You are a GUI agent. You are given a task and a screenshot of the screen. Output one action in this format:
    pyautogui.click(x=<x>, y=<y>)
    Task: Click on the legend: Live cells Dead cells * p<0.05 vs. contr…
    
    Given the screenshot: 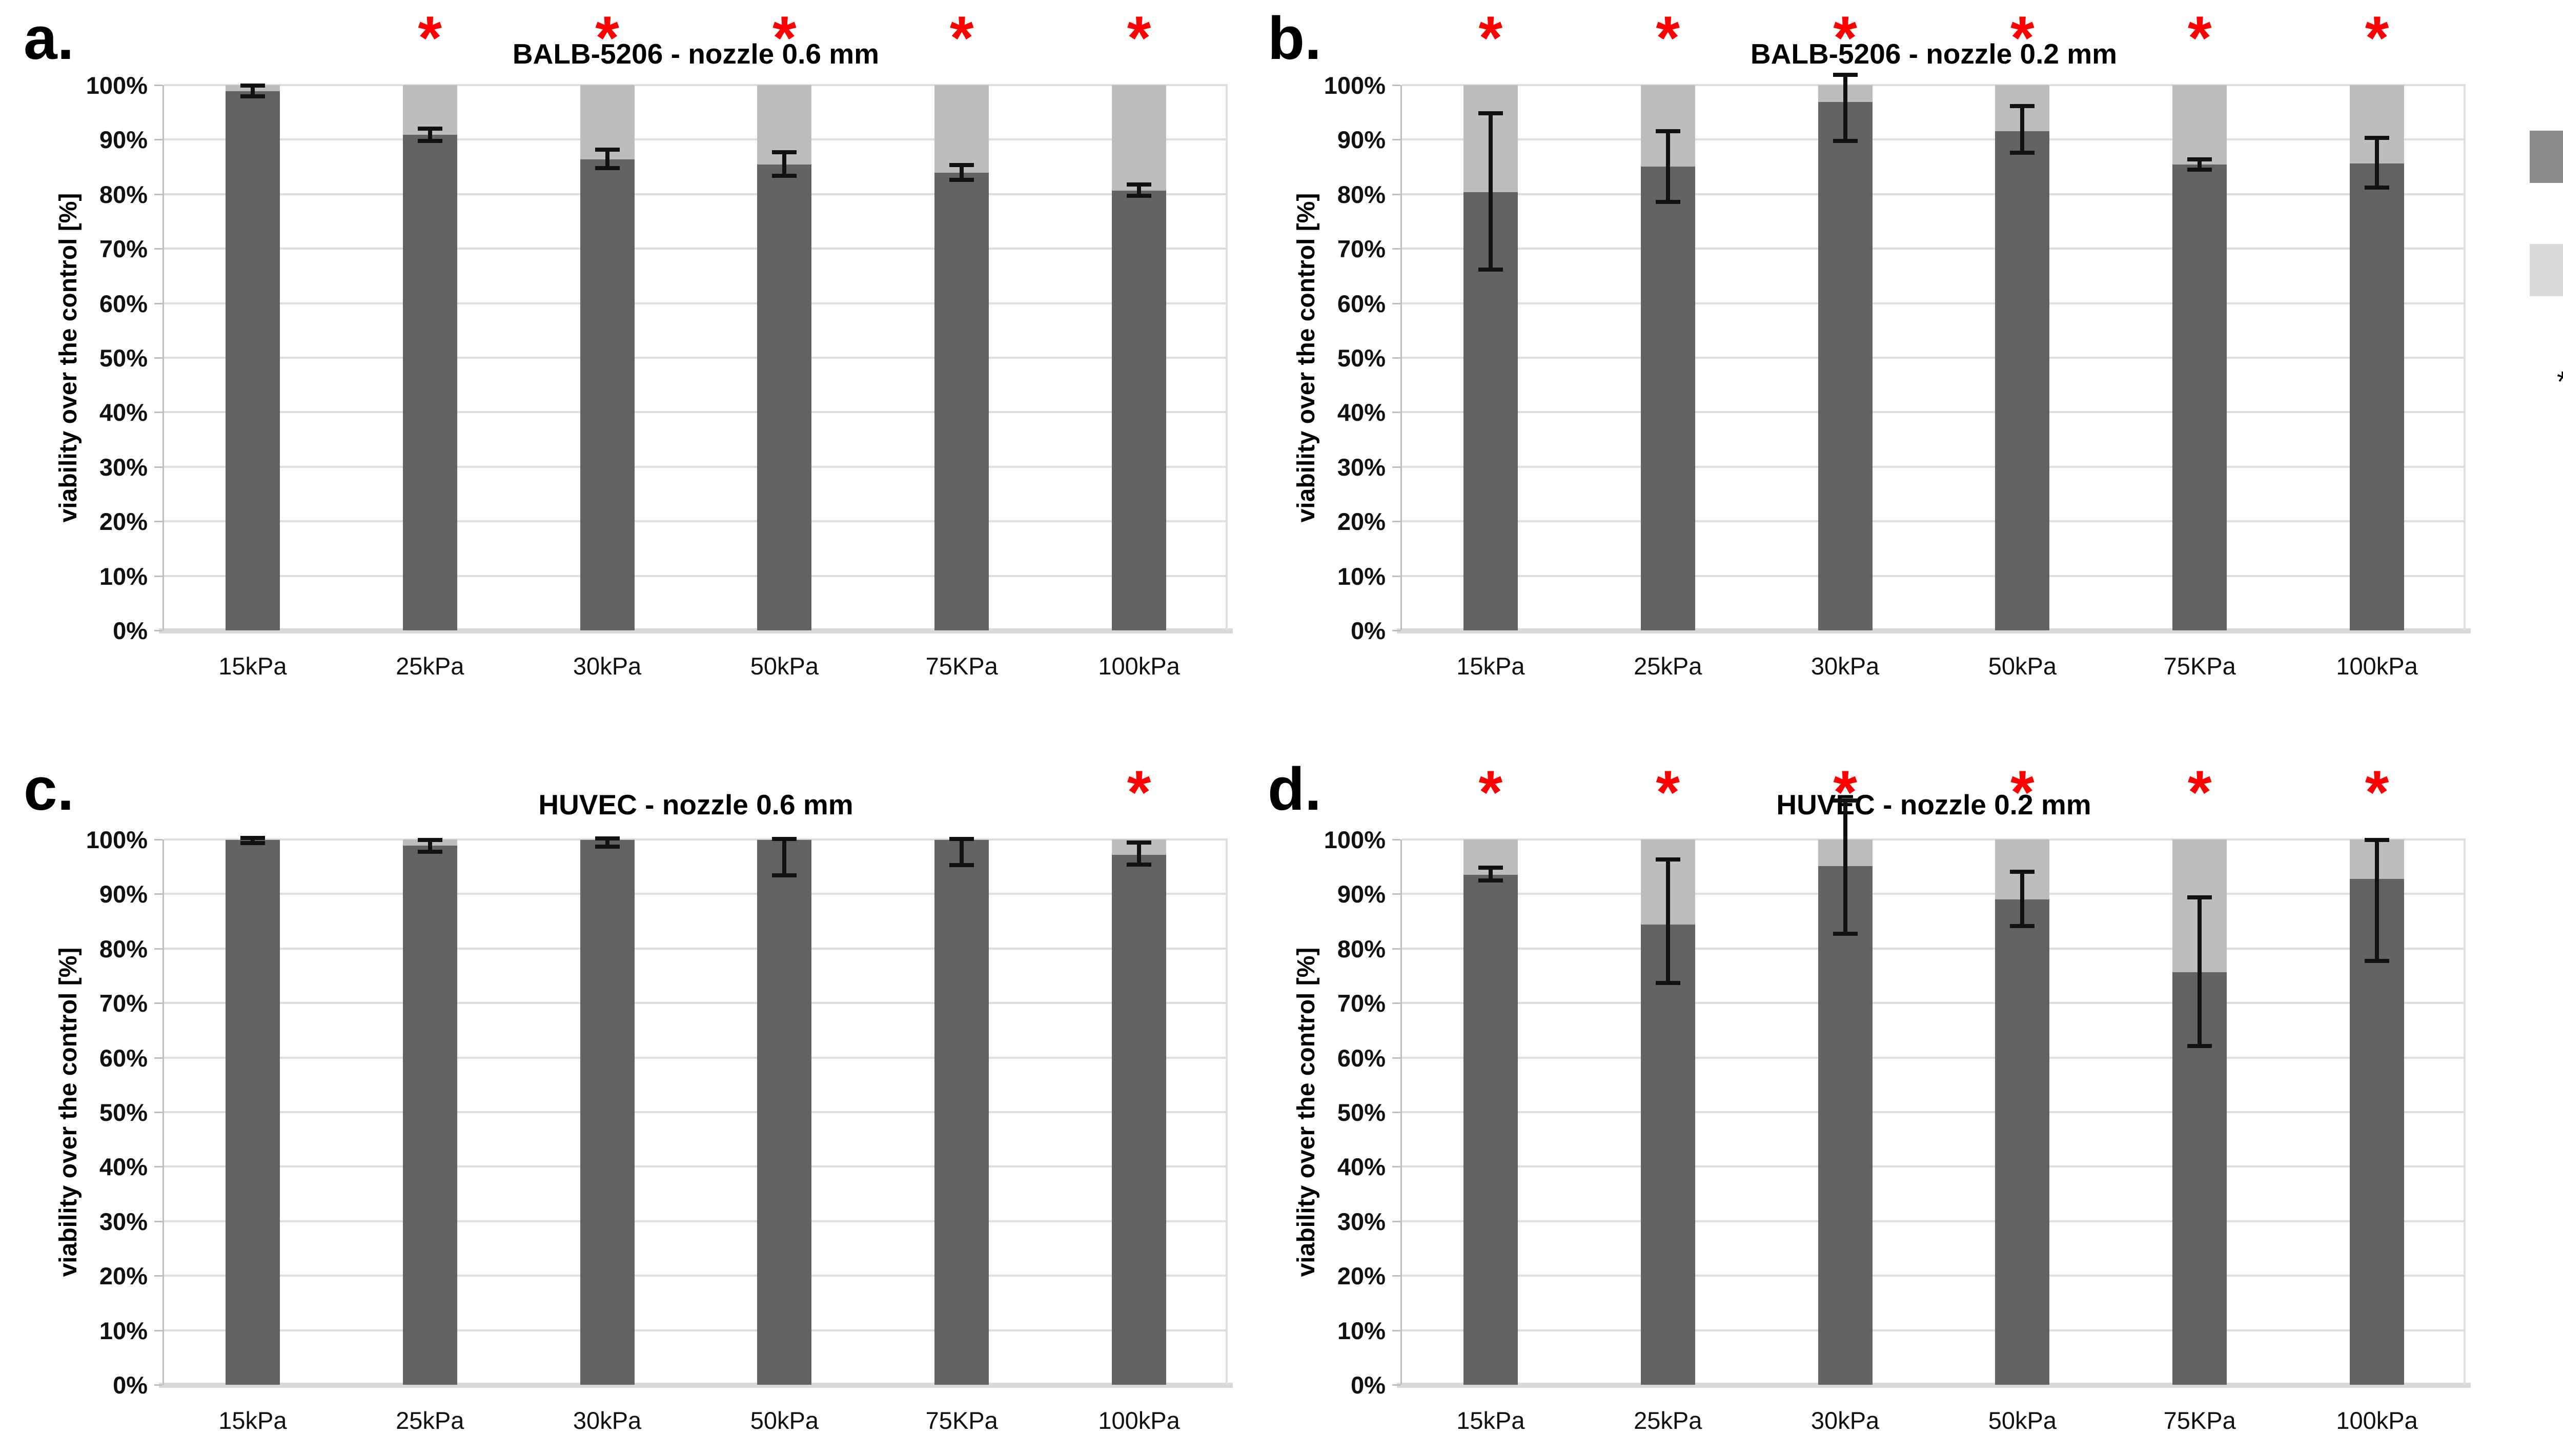 What is the action you would take?
    pyautogui.click(x=2537, y=358)
    